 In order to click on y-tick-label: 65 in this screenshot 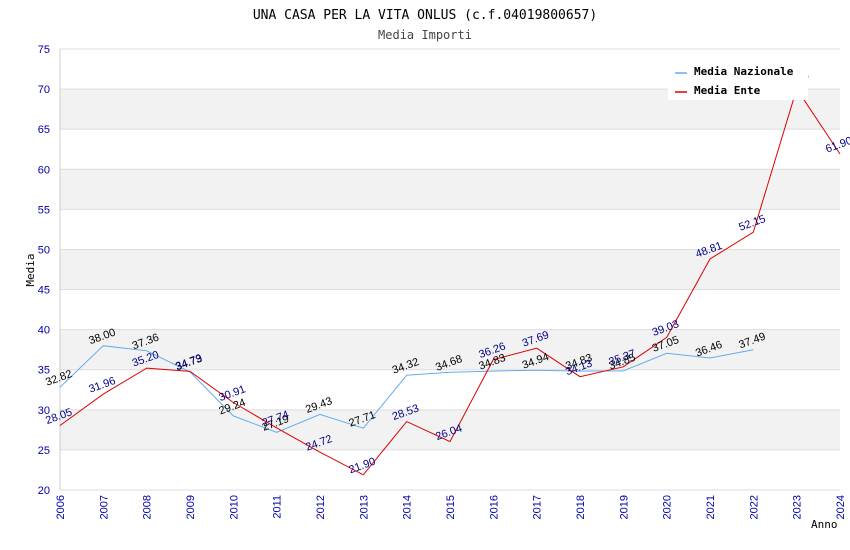, I will do `click(44, 130)`.